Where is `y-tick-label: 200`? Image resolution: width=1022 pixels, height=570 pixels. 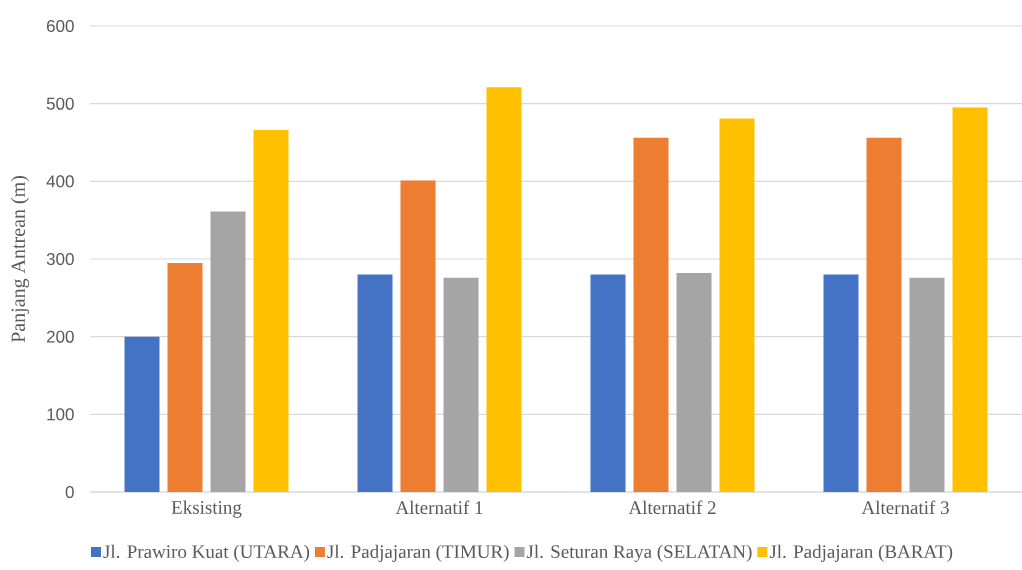 y-tick-label: 200 is located at coordinates (60, 336).